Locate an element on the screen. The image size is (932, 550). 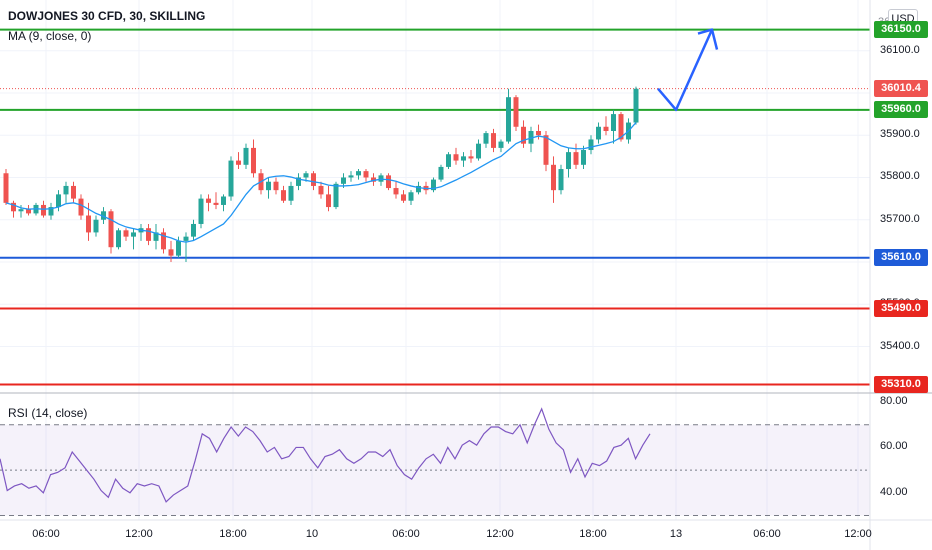
price-tick-label: 35800.0 is located at coordinates (900, 176).